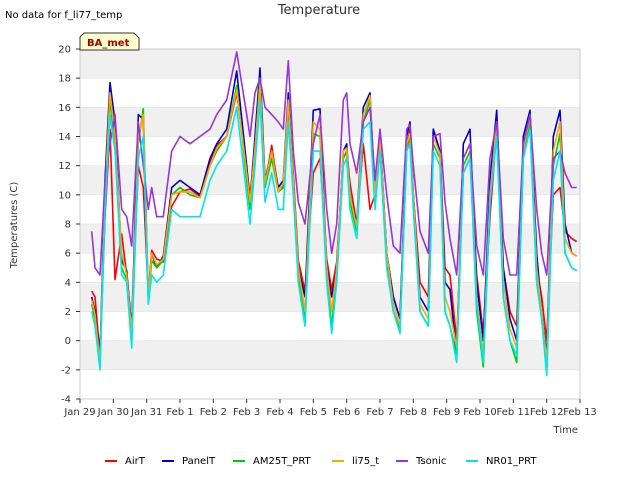 Image resolution: width=640 pixels, height=480 pixels. I want to click on legend-item-li75_t: li75_t, so click(355, 461).